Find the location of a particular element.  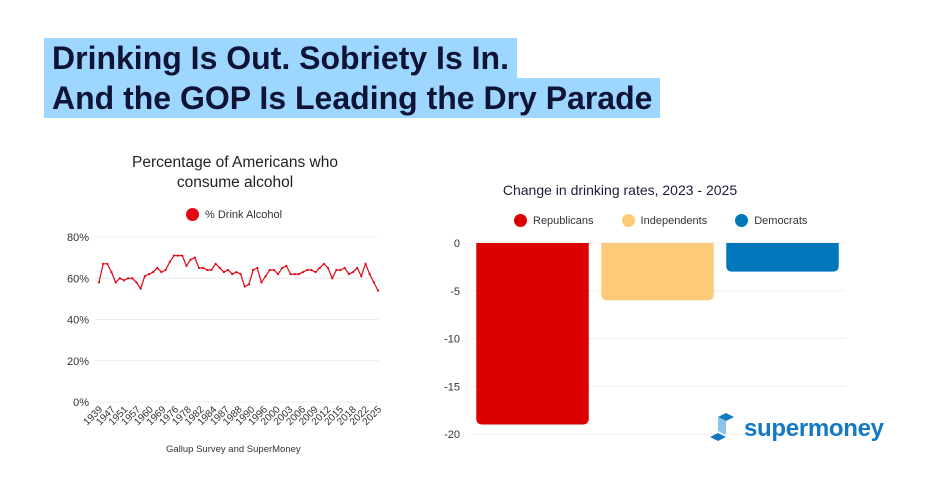

y-tick-label: 20% is located at coordinates (78, 362).